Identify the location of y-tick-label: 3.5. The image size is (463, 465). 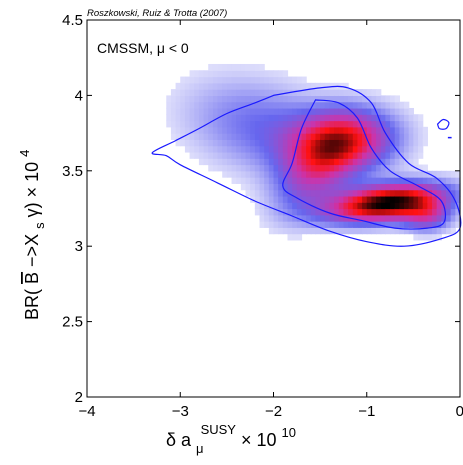
(72, 171).